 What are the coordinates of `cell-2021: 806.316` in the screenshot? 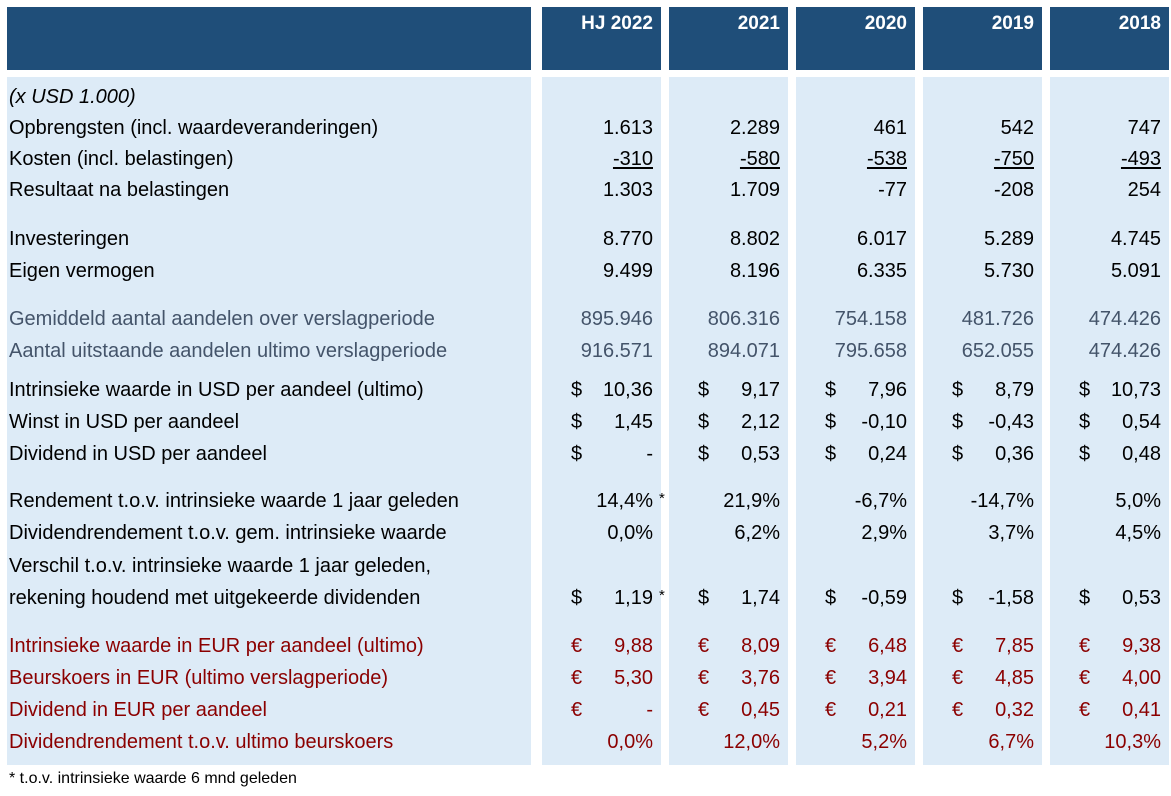 It's located at (728, 319).